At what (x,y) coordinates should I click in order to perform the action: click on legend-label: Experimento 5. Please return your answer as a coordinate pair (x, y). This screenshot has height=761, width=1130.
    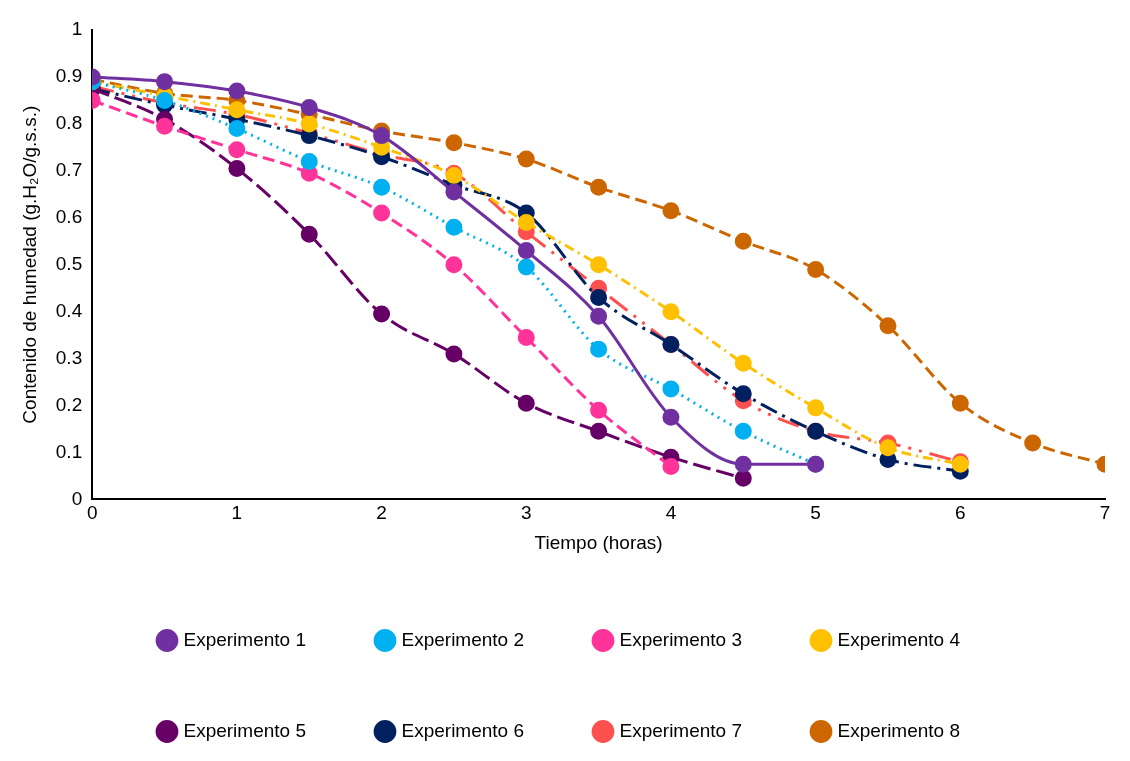
    Looking at the image, I should click on (244, 730).